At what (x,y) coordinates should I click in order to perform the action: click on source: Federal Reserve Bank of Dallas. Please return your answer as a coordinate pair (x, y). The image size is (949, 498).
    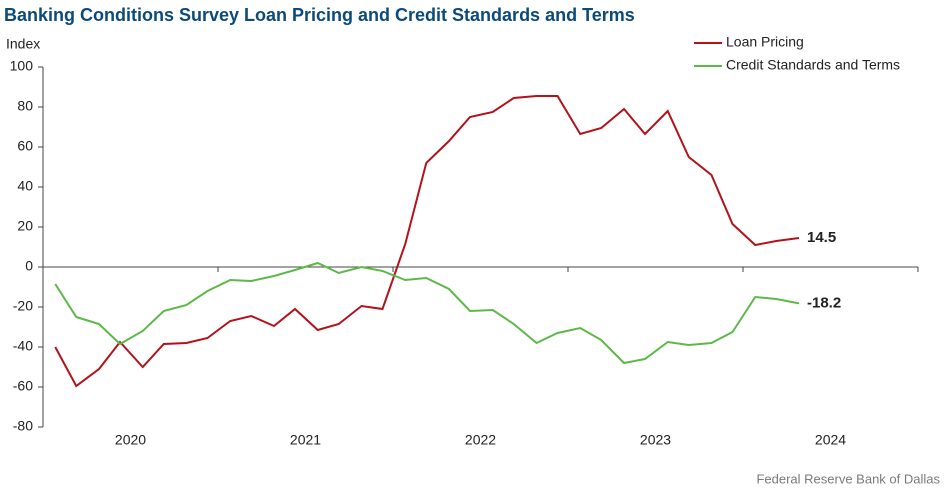
    Looking at the image, I should click on (848, 478).